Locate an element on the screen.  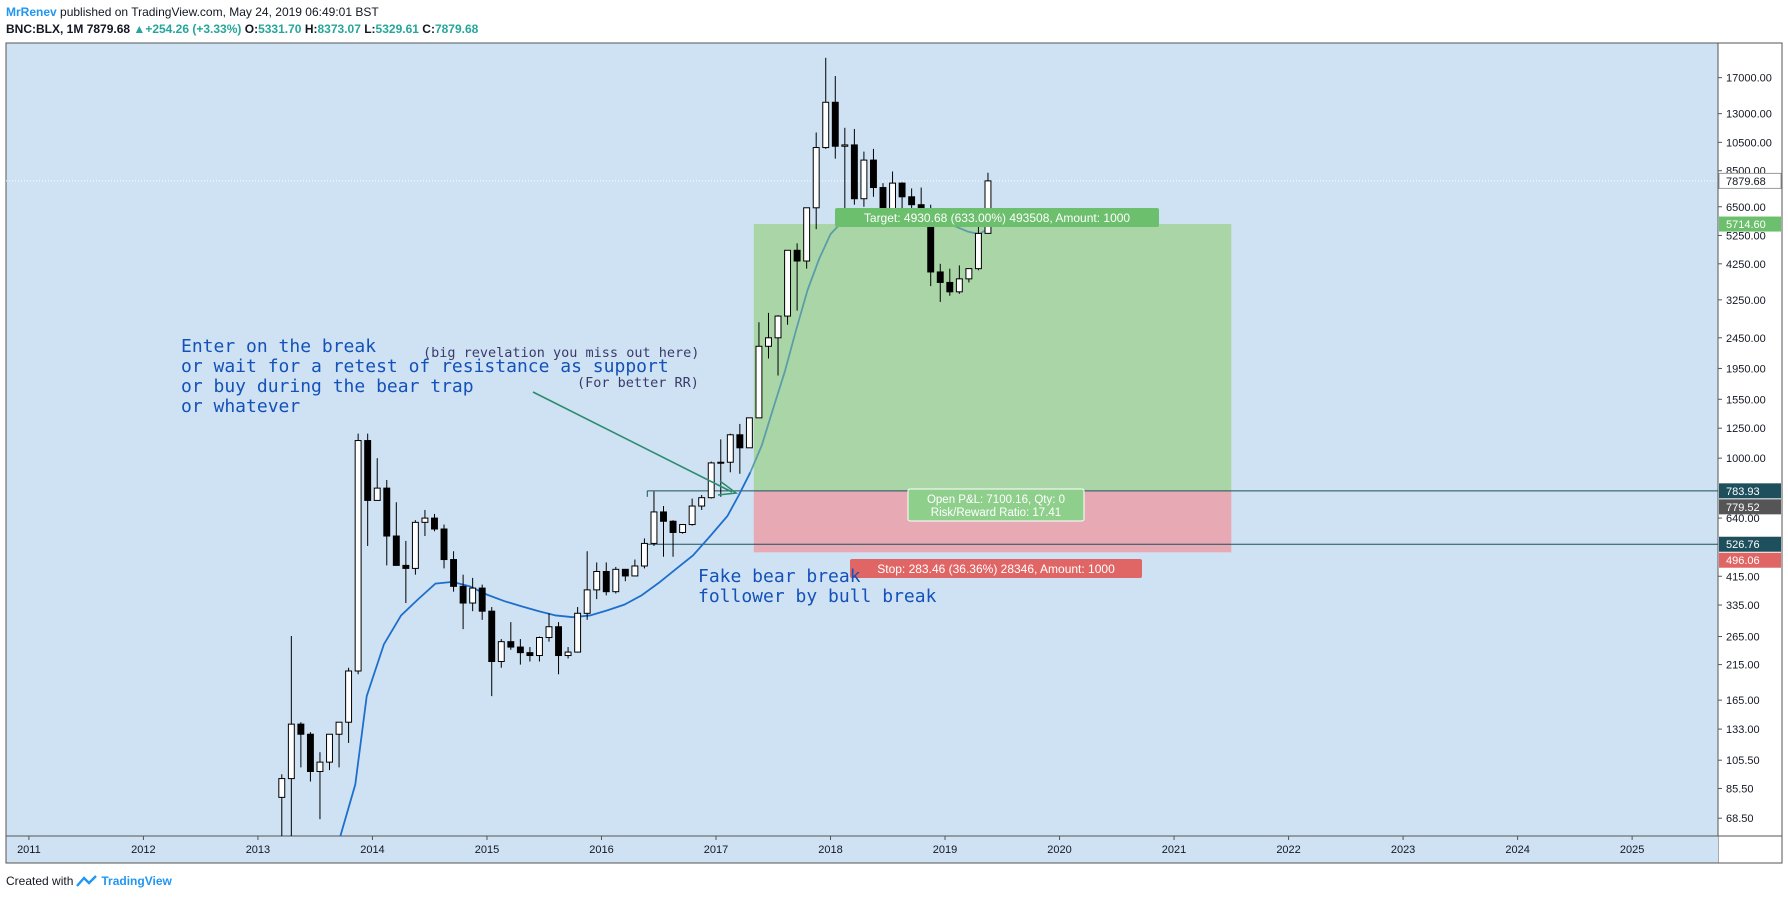
annotation-enter-line-3: or buy during the bear trap is located at coordinates (327, 386).